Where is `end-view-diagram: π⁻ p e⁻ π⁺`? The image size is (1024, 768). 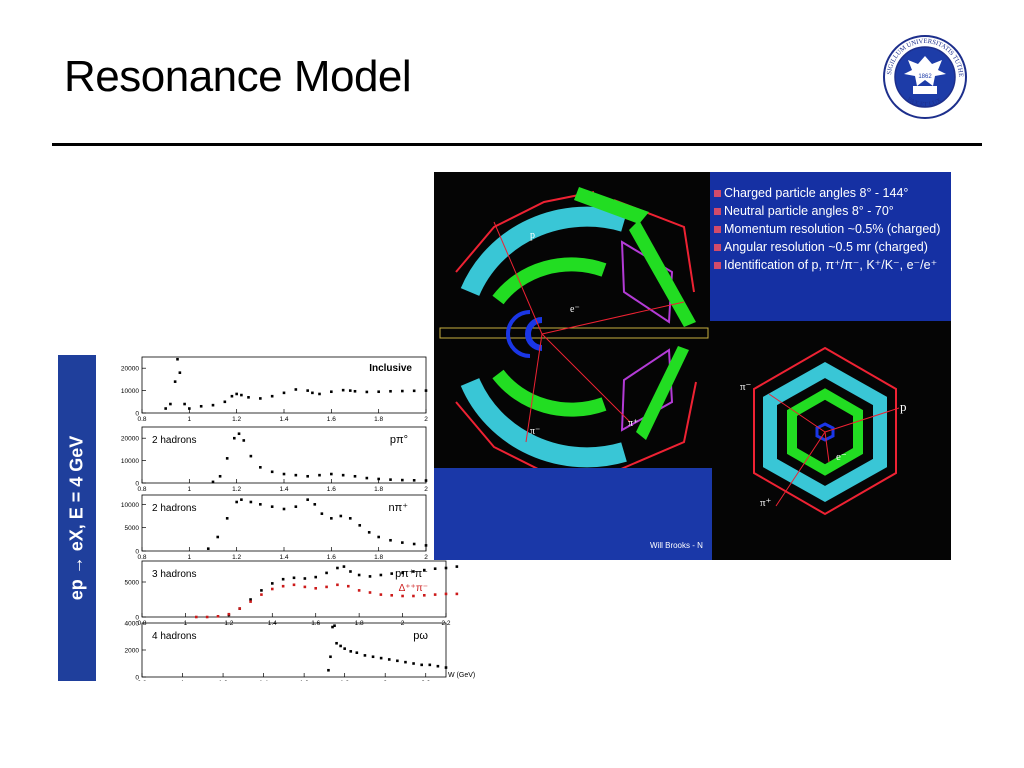
end-view-diagram: π⁻ p e⁻ π⁺ is located at coordinates (823, 431).